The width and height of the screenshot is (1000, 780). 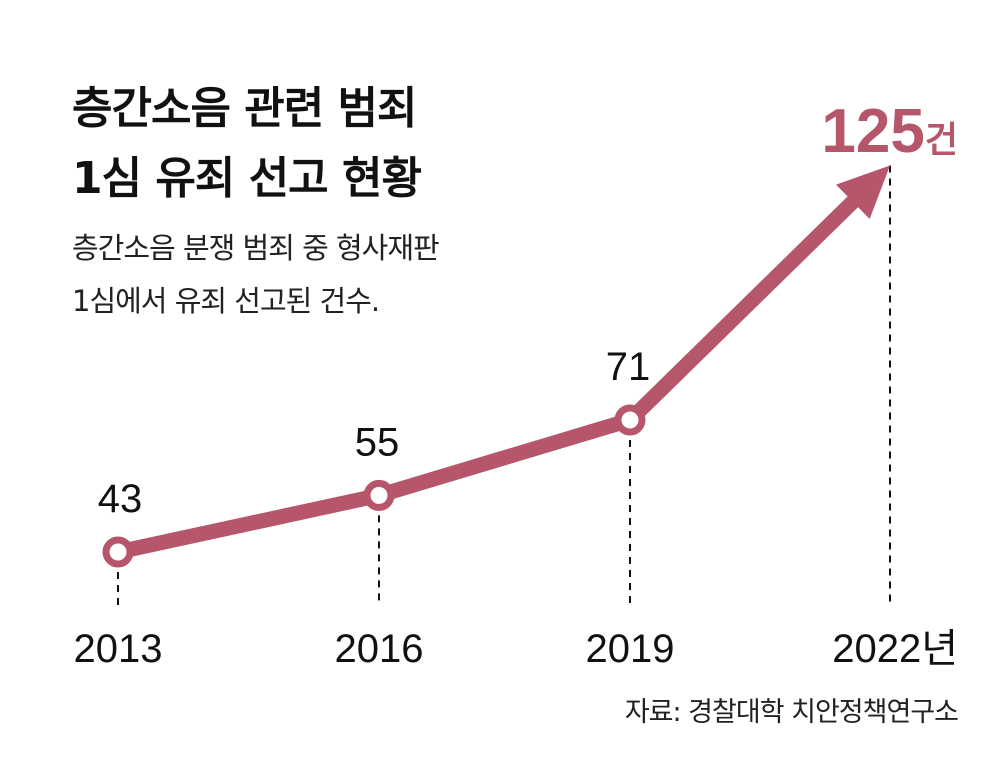 What do you see at coordinates (247, 178) in the screenshot?
I see `chart-title-line-2: 1심 유죄 선고 현황` at bounding box center [247, 178].